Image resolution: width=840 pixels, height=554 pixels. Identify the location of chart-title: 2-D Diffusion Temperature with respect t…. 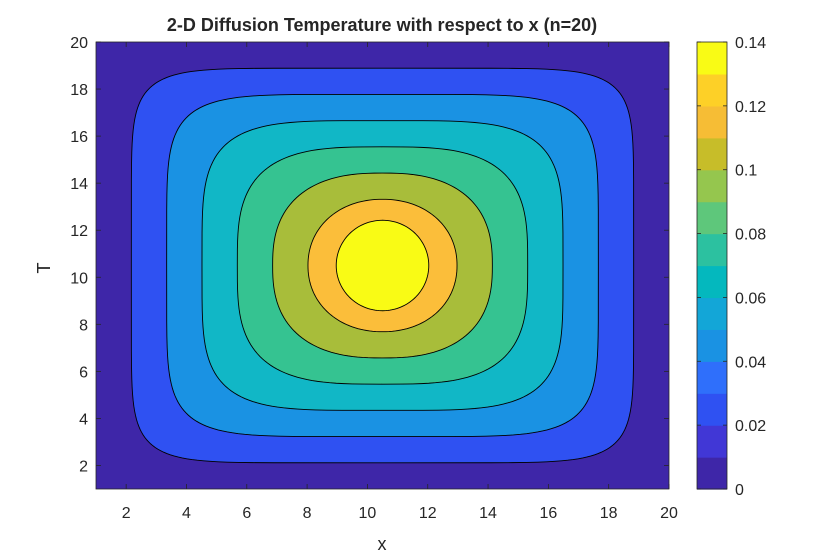
(382, 25).